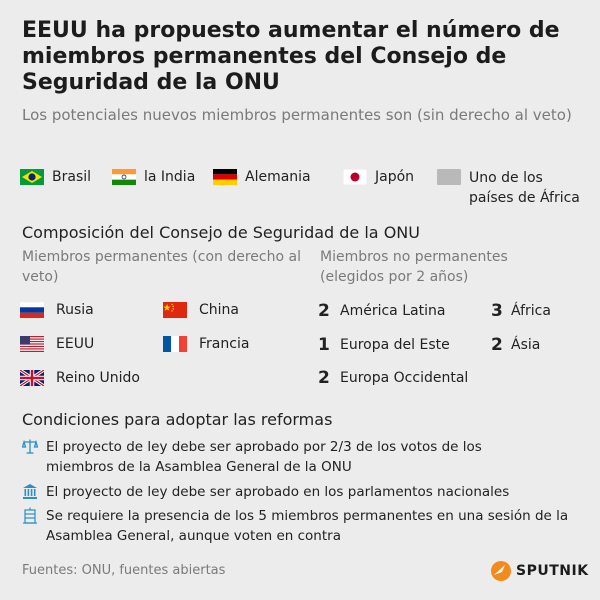 The width and height of the screenshot is (600, 600). I want to click on region-label: Ásia, so click(526, 345).